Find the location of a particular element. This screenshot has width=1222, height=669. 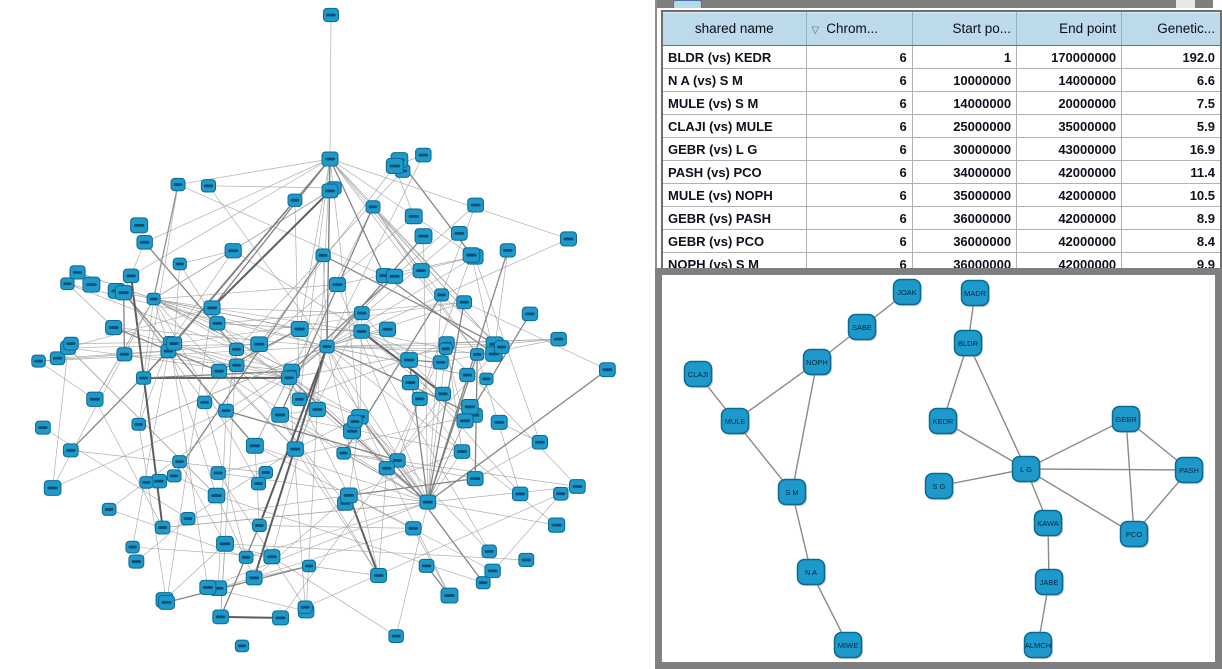

graph-node-claji: CLAJI is located at coordinates (698, 374).